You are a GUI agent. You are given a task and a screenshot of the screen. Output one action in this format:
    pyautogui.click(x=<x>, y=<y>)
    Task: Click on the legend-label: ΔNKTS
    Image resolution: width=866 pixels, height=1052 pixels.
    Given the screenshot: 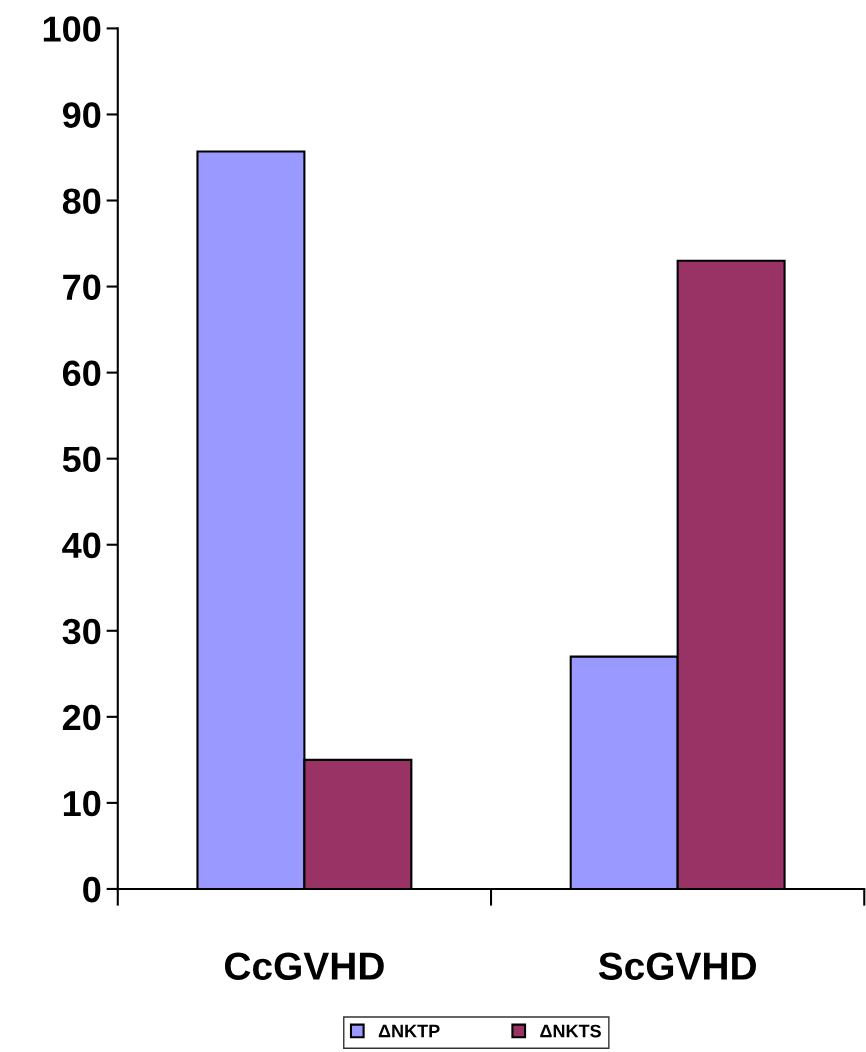 What is the action you would take?
    pyautogui.click(x=570, y=1031)
    